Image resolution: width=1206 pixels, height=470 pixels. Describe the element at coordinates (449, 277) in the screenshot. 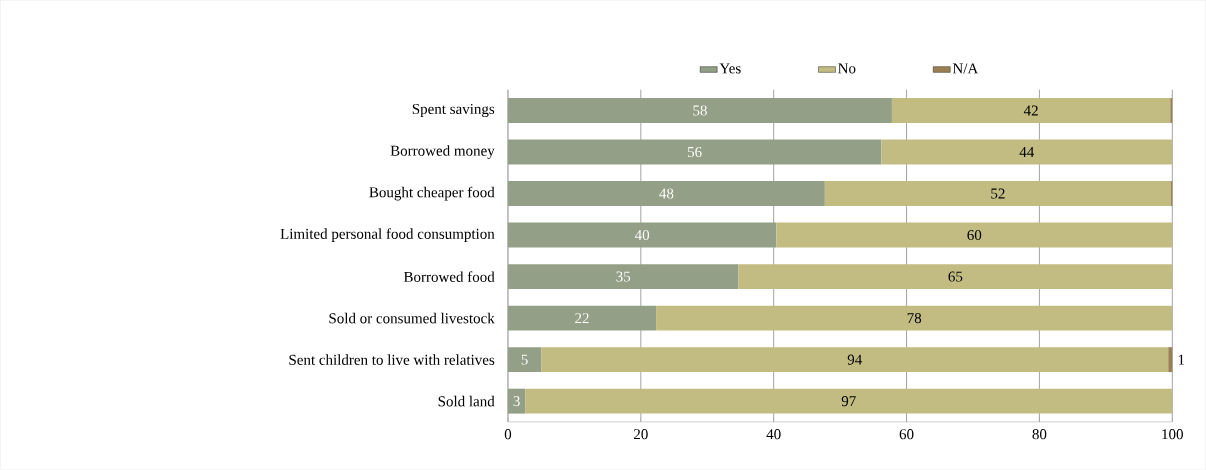

I see `y-tick-label: Borrowed food` at that location.